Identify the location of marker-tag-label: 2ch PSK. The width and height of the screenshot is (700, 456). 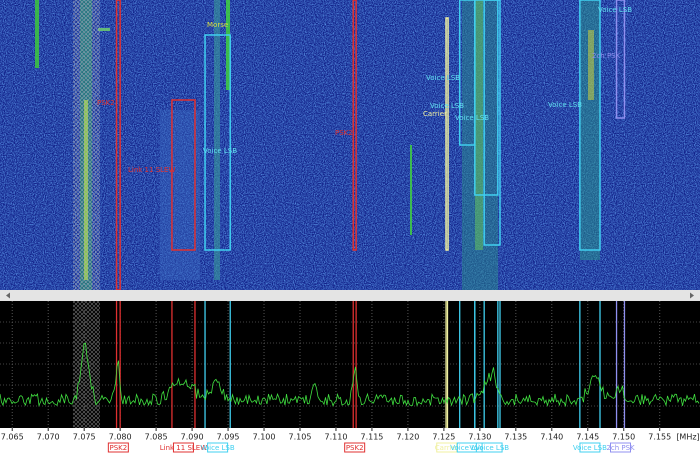
(620, 448).